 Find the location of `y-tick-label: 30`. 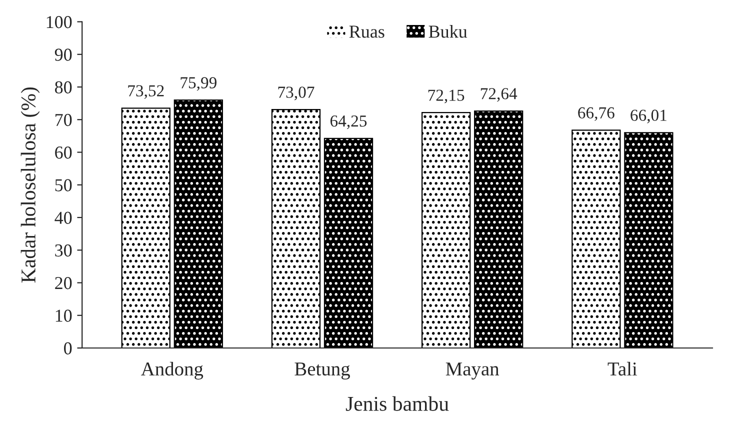

y-tick-label: 30 is located at coordinates (63, 250).